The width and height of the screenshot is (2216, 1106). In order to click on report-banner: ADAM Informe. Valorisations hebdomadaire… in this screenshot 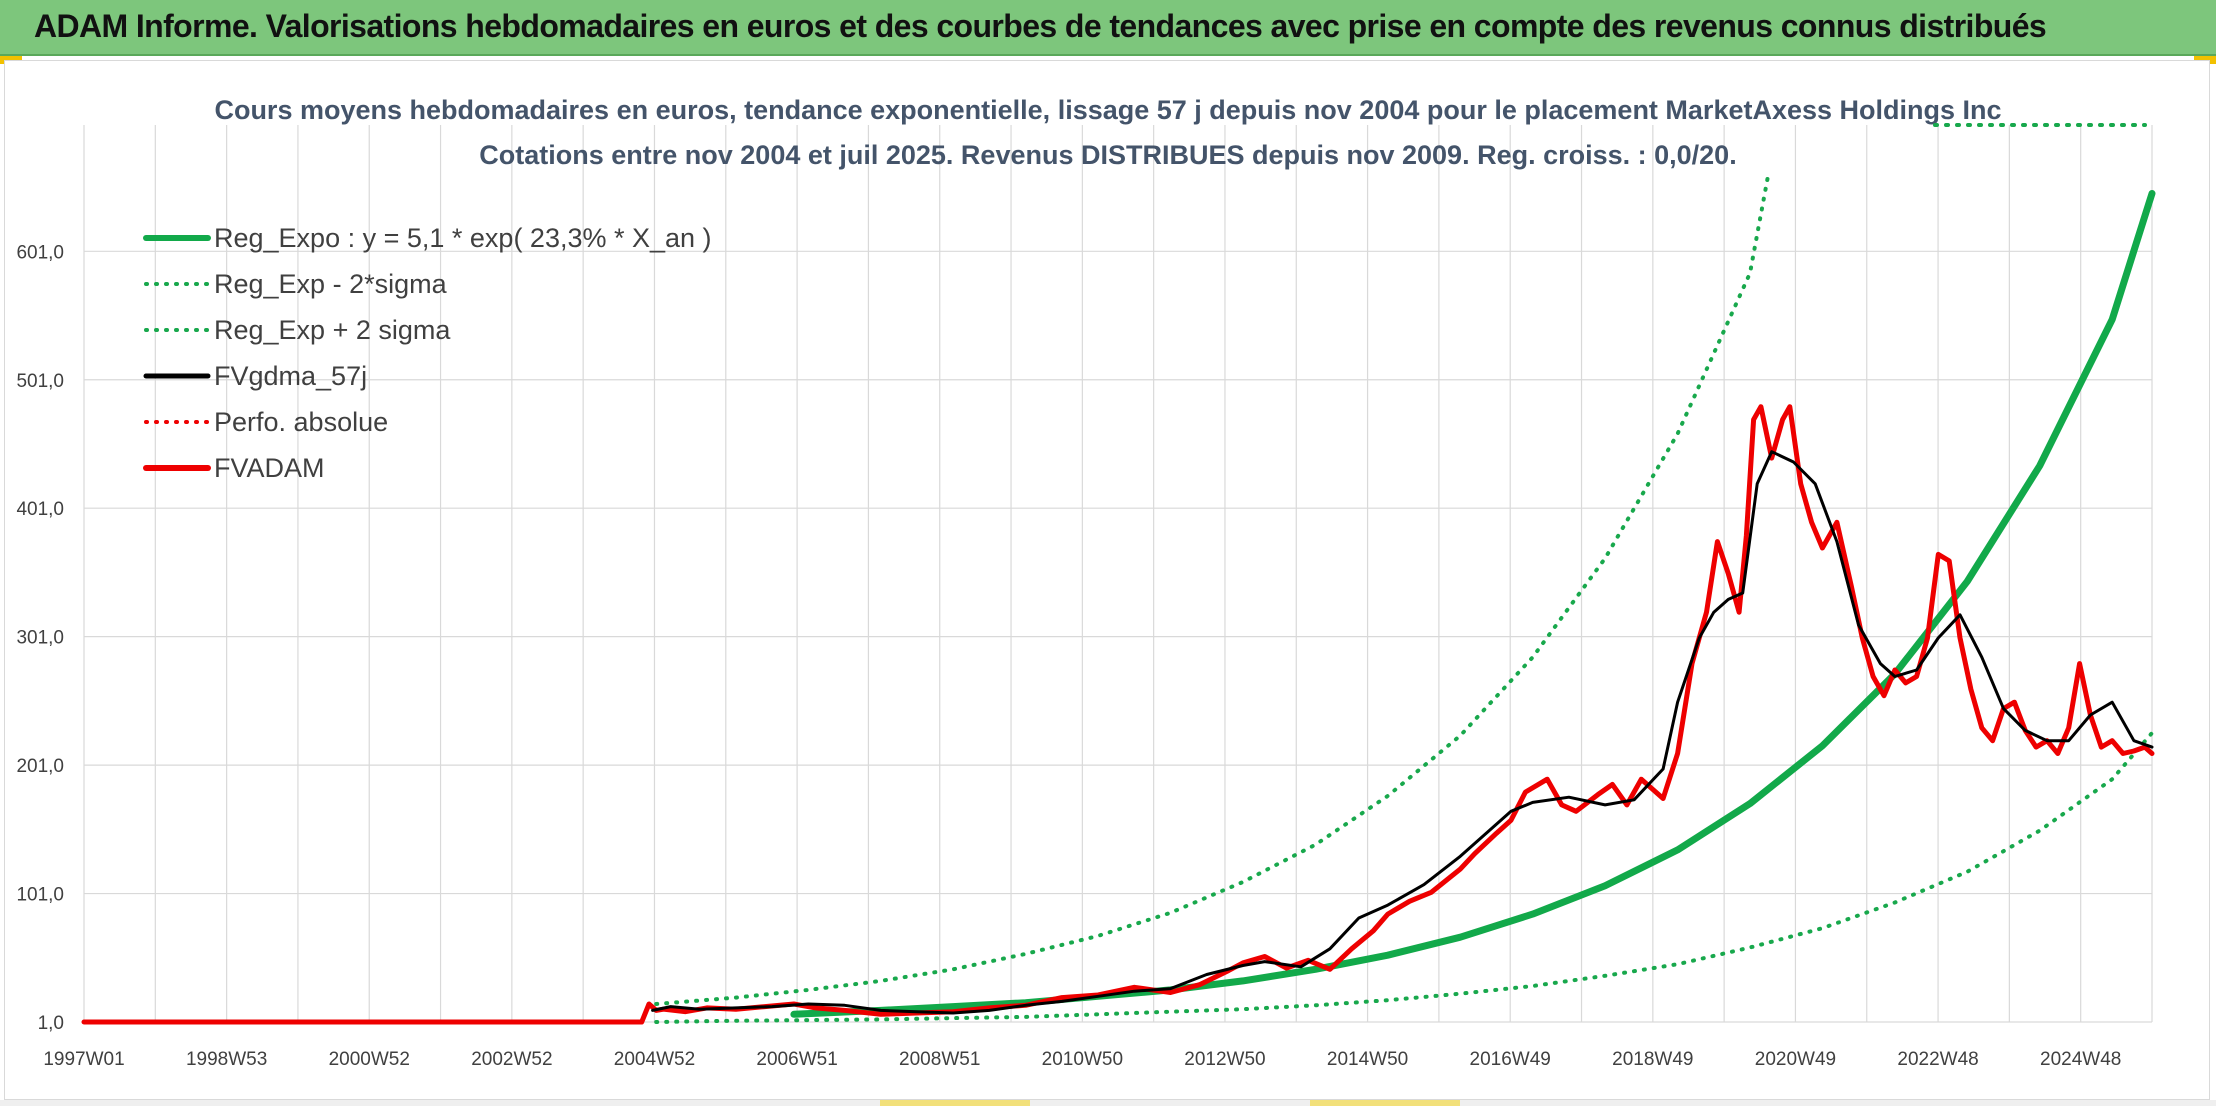, I will do `click(1108, 28)`.